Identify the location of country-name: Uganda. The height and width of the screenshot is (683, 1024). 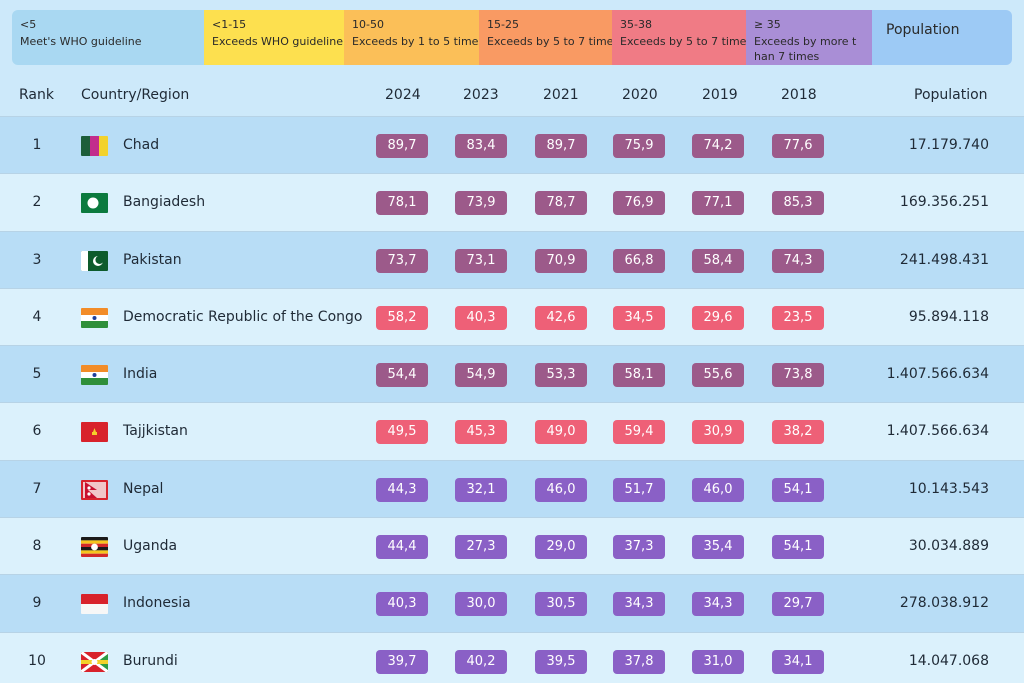
(150, 546).